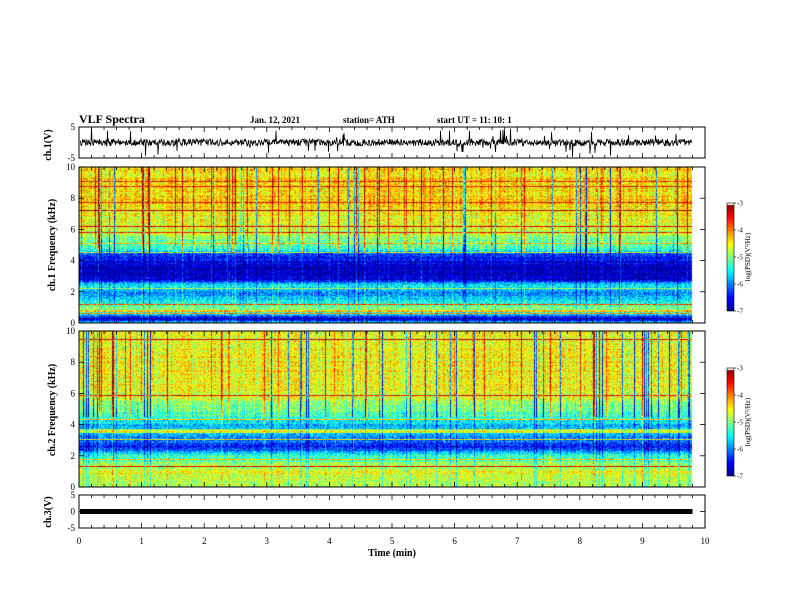  Describe the element at coordinates (642, 541) in the screenshot. I see `time-tick-label: 9` at that location.